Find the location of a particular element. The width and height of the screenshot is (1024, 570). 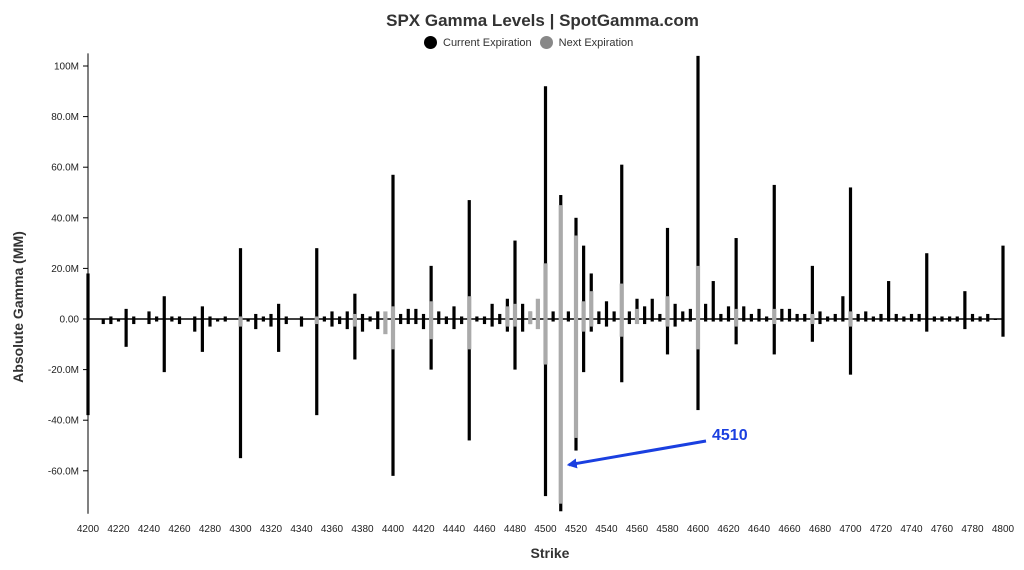

x-tick-label: 4480 is located at coordinates (515, 529).